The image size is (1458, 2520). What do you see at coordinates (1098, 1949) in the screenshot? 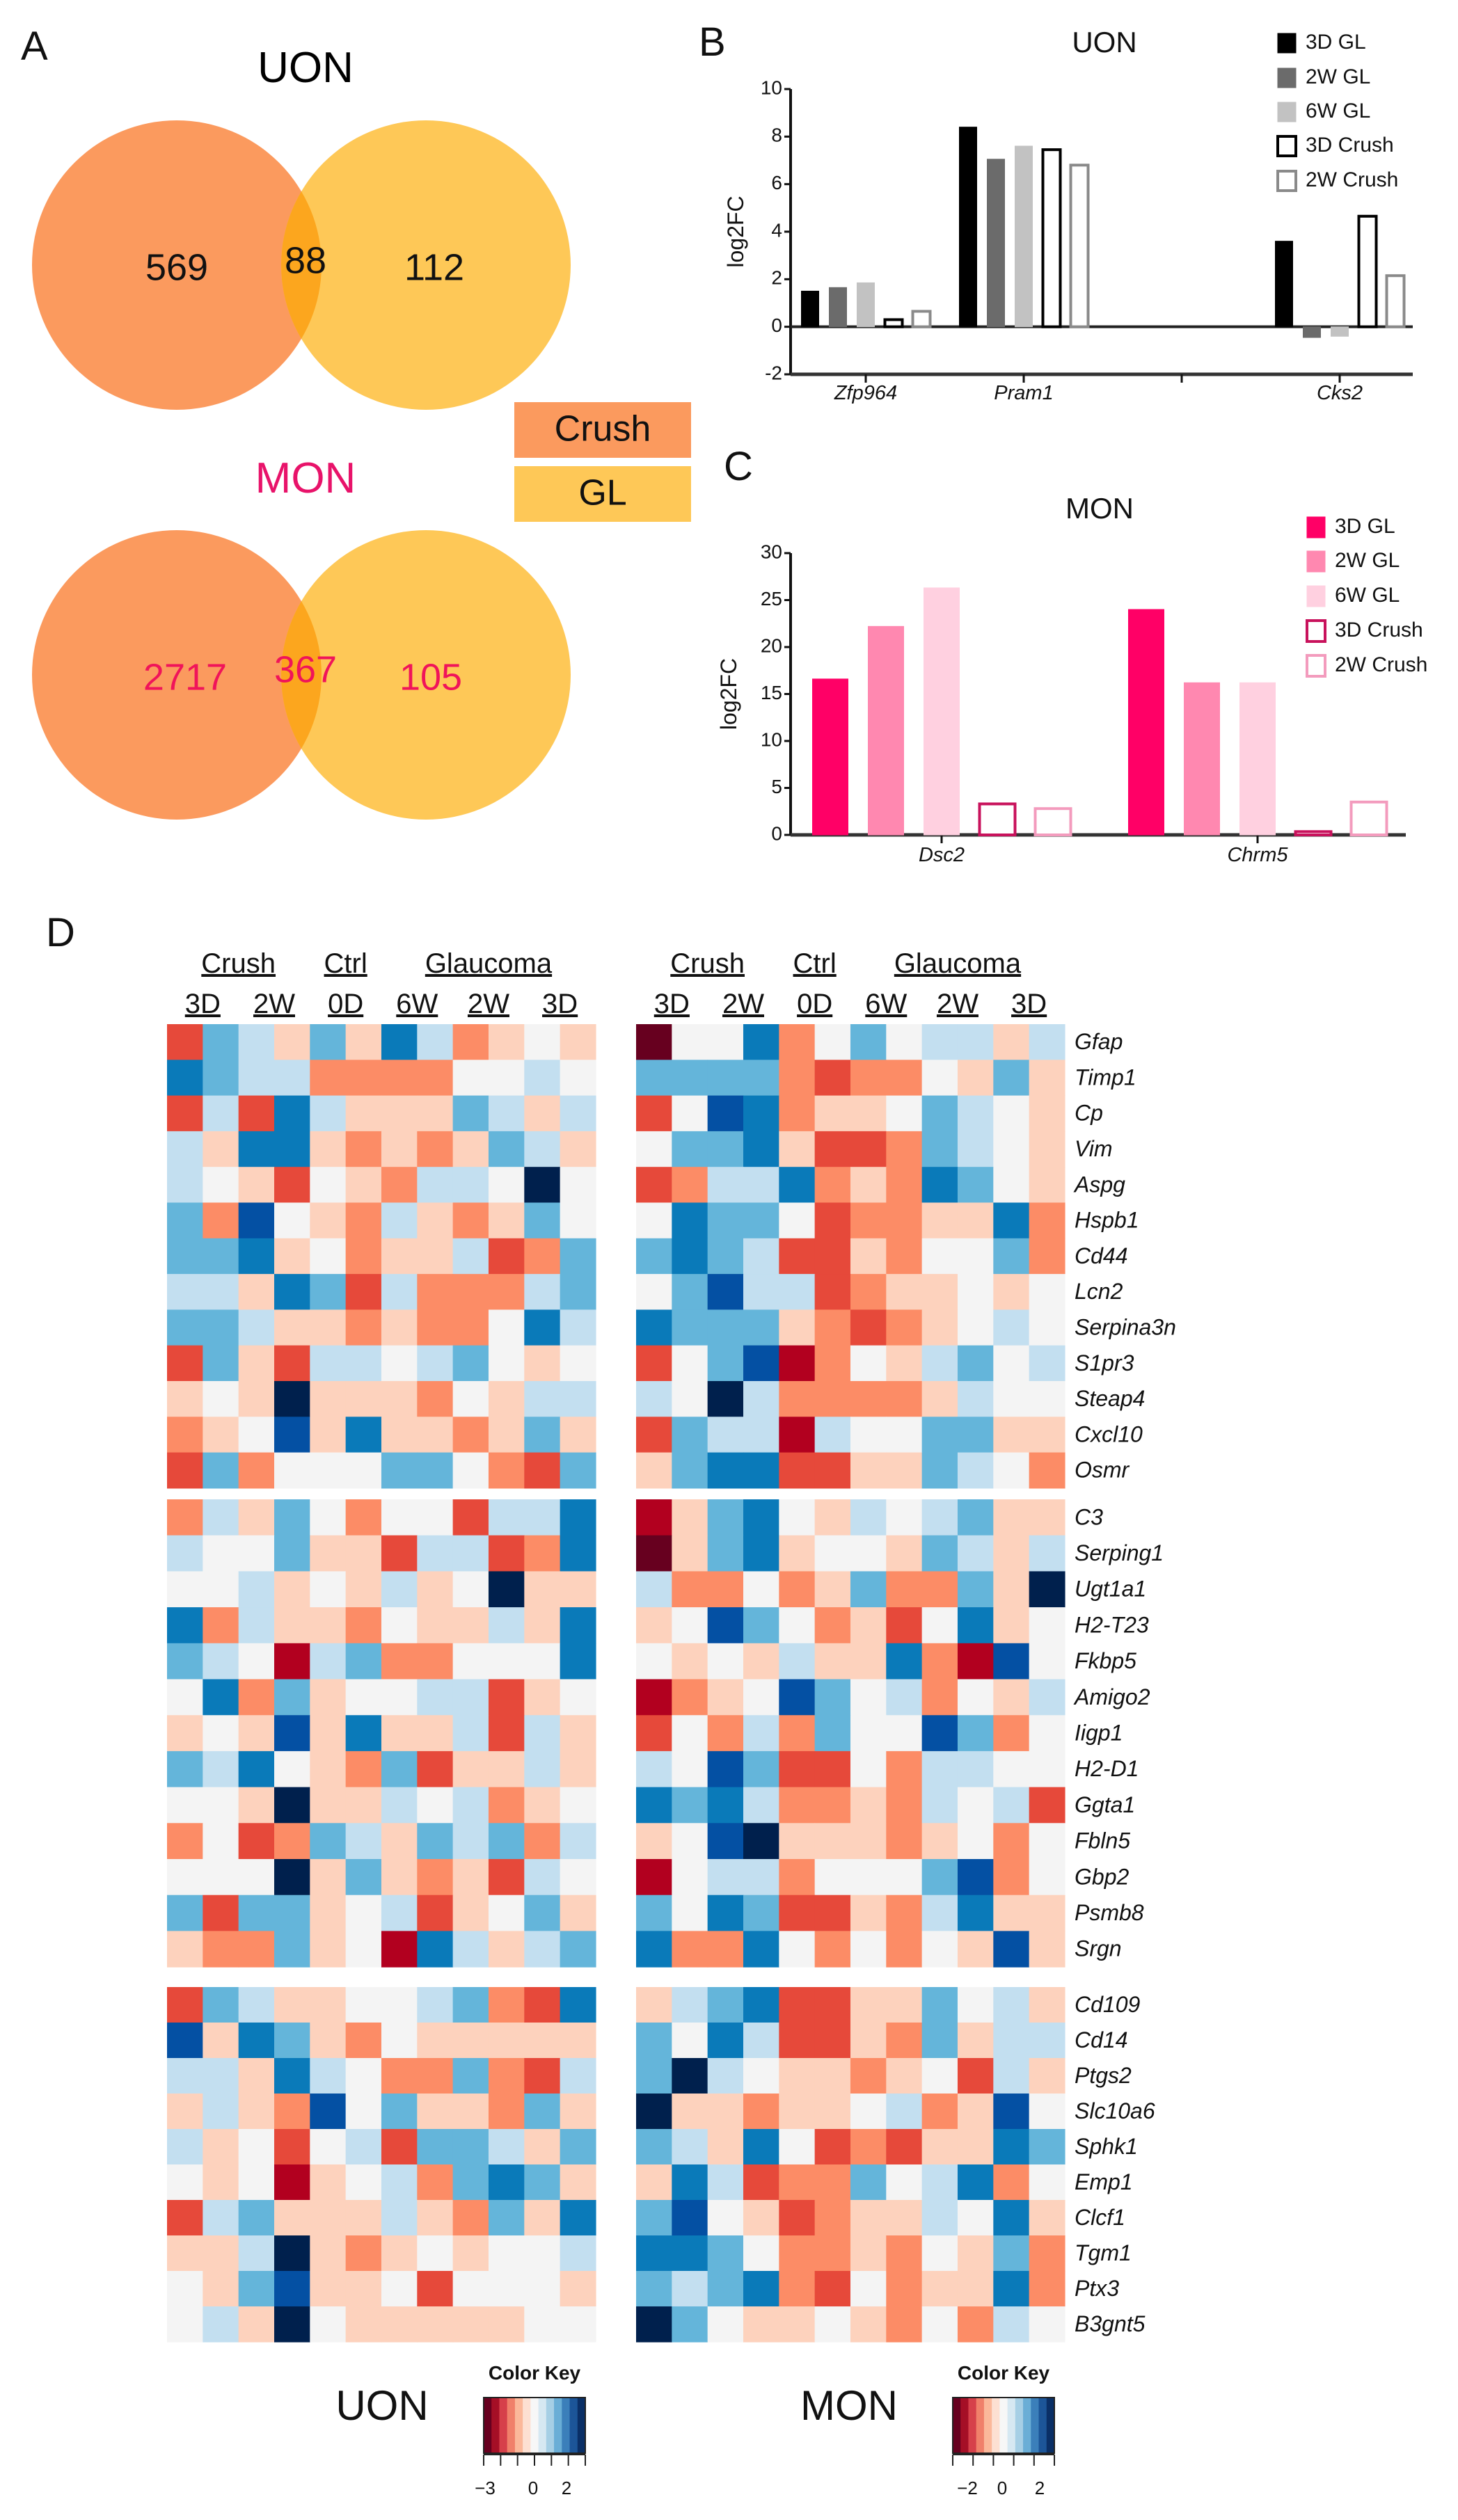
I see `gene-label: Srgn` at bounding box center [1098, 1949].